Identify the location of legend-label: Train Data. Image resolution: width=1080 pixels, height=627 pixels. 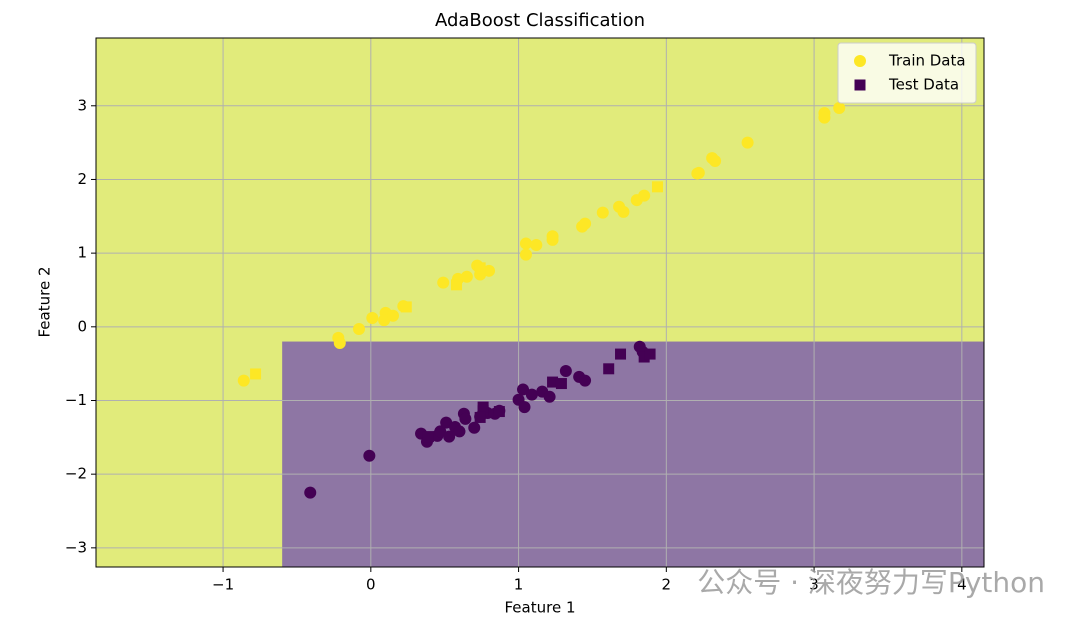
(927, 61).